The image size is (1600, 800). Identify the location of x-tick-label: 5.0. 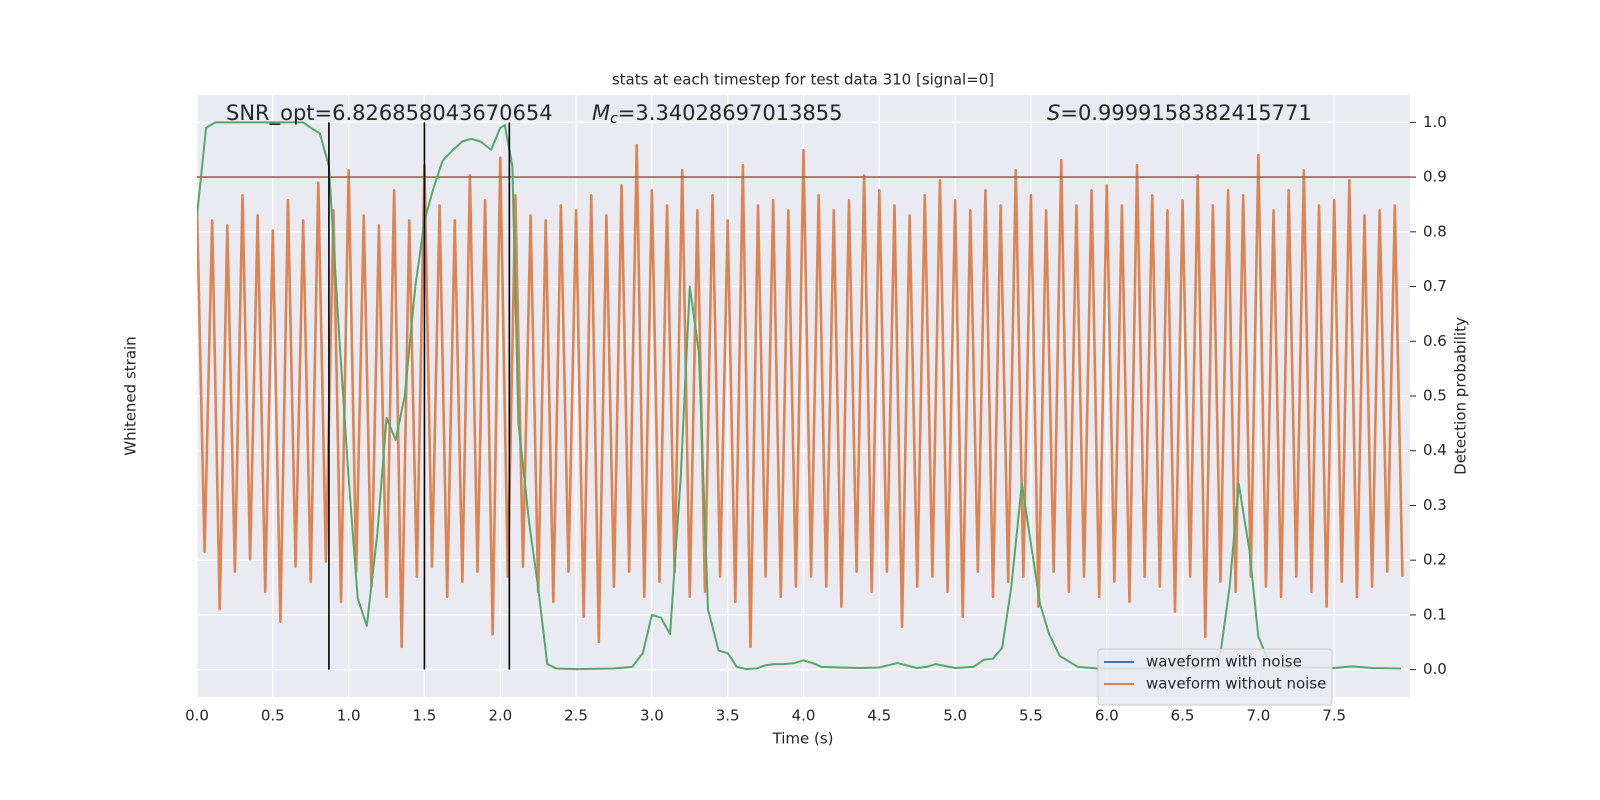
(955, 716).